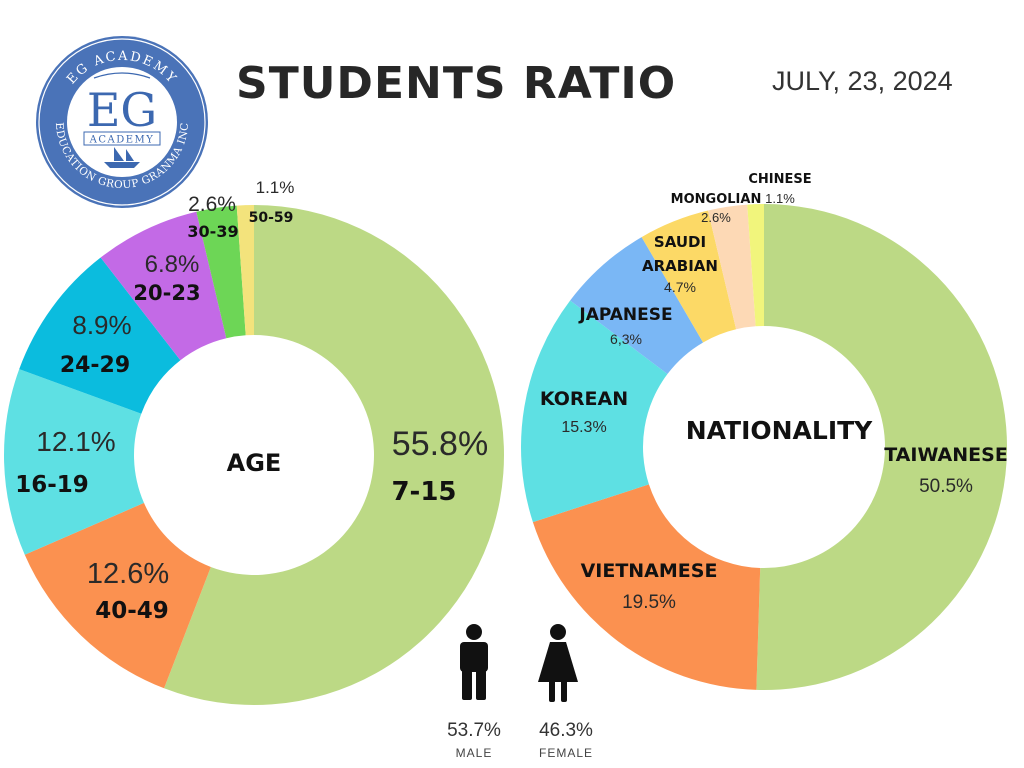 The width and height of the screenshot is (1024, 768). I want to click on nat-value-1: 19.5%, so click(649, 602).